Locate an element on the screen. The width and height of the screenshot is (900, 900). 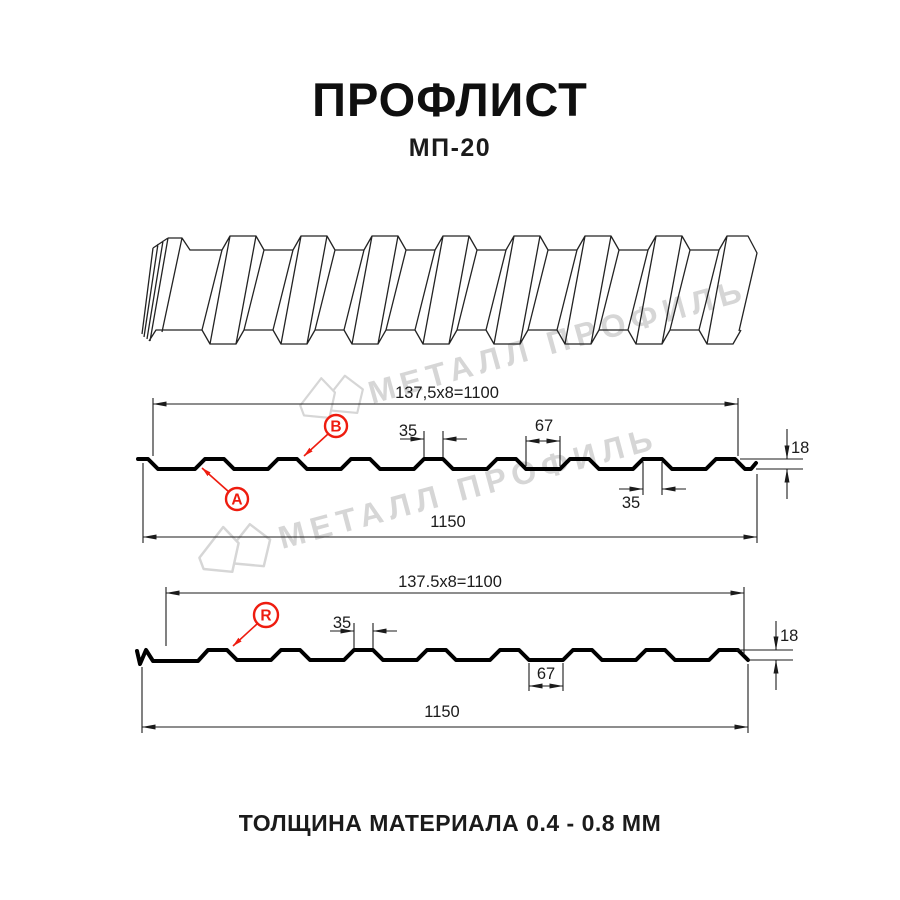
profile-diagram-r: 137.5x8=1100 35 67 18 1150 R is located at coordinates (466, 653).